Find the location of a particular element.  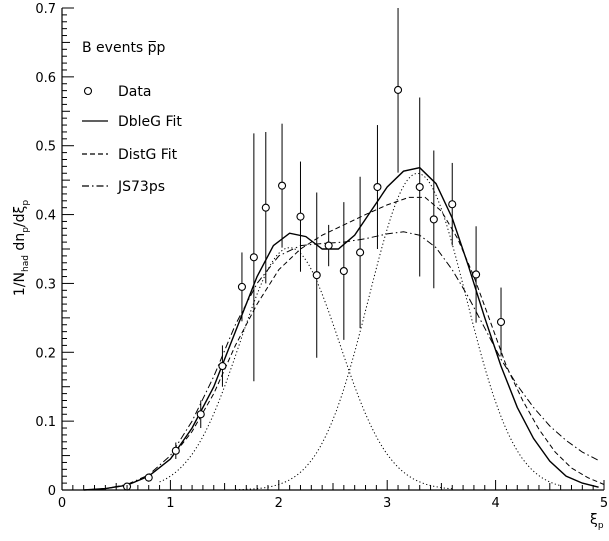

x-axis-title: ξp is located at coordinates (597, 521).